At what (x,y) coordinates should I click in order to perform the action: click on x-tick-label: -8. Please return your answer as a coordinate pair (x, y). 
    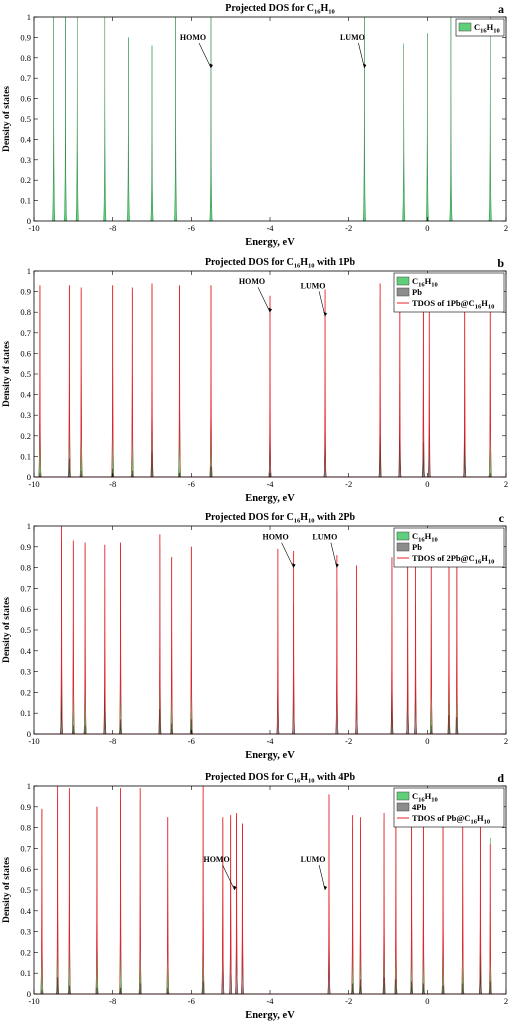
    Looking at the image, I should click on (112, 741).